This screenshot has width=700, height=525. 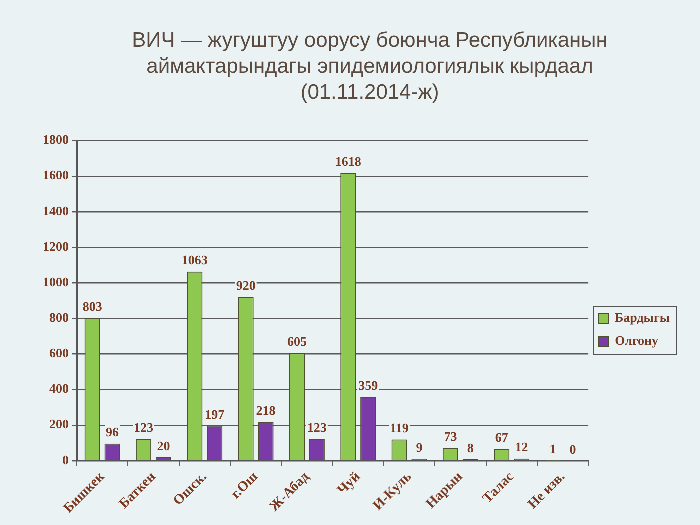 What do you see at coordinates (348, 162) in the screenshot?
I see `data-label: 1618` at bounding box center [348, 162].